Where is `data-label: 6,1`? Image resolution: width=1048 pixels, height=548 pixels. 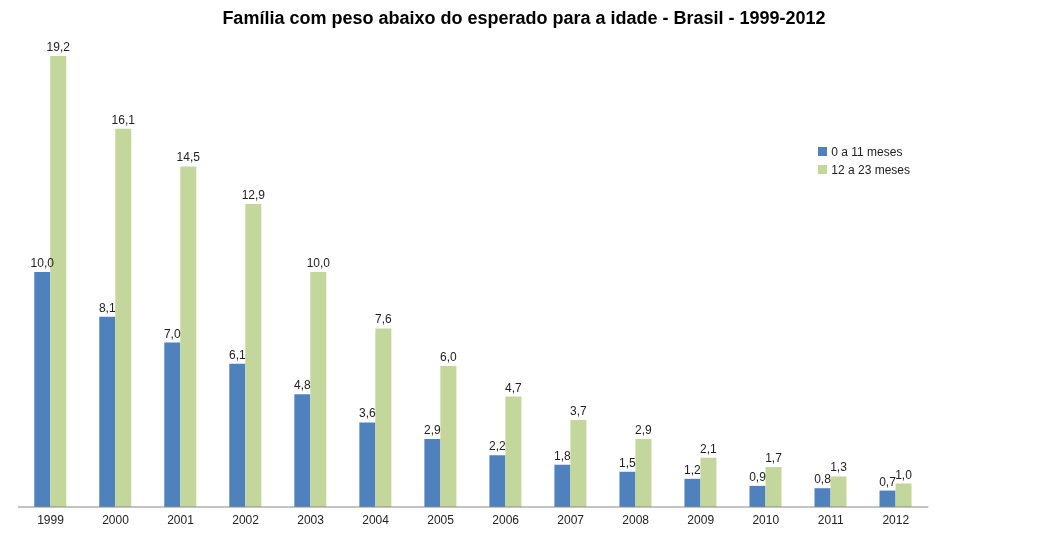
data-label: 6,1 is located at coordinates (237, 354).